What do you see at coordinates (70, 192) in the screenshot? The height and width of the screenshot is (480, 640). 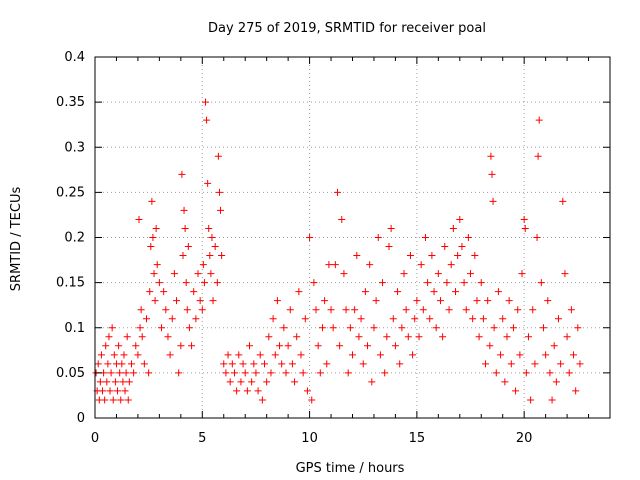 I see `y-tick-label: 0.25` at bounding box center [70, 192].